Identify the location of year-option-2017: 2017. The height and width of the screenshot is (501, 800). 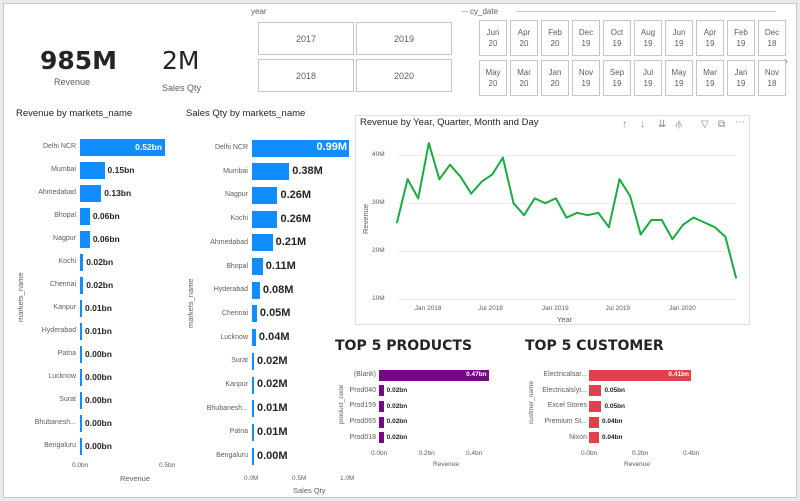
(306, 38).